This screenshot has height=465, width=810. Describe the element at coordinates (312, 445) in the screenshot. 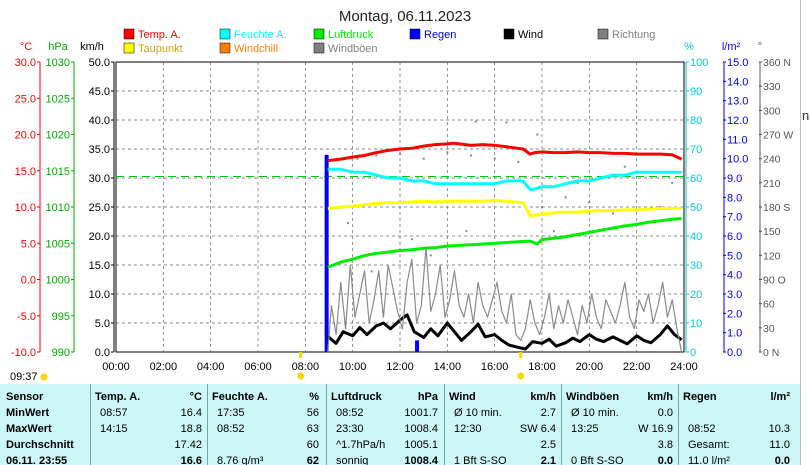

I see `cell-value: 60` at that location.